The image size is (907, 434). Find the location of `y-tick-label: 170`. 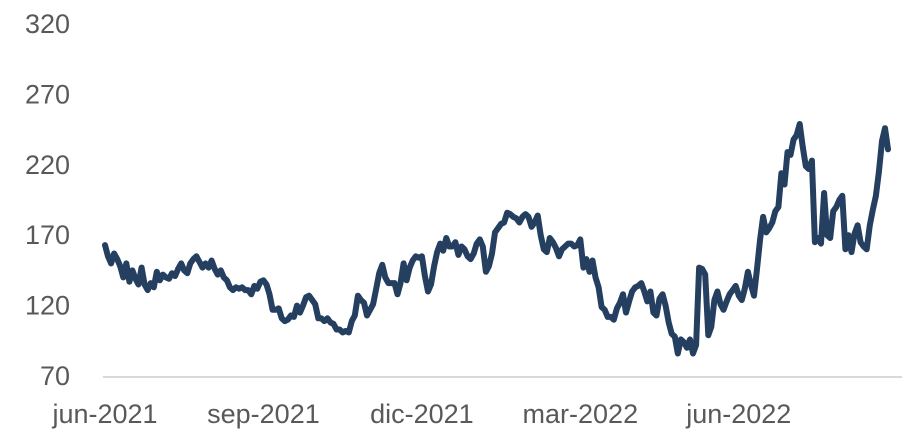

y-tick-label: 170 is located at coordinates (47, 235).